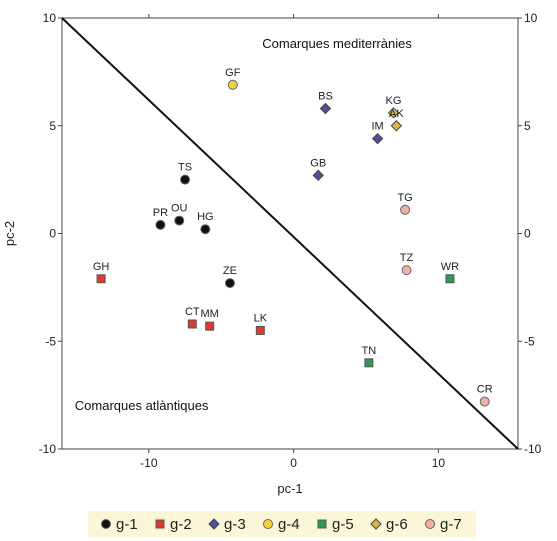 The image size is (557, 541). I want to click on data-point-tn, so click(369, 363).